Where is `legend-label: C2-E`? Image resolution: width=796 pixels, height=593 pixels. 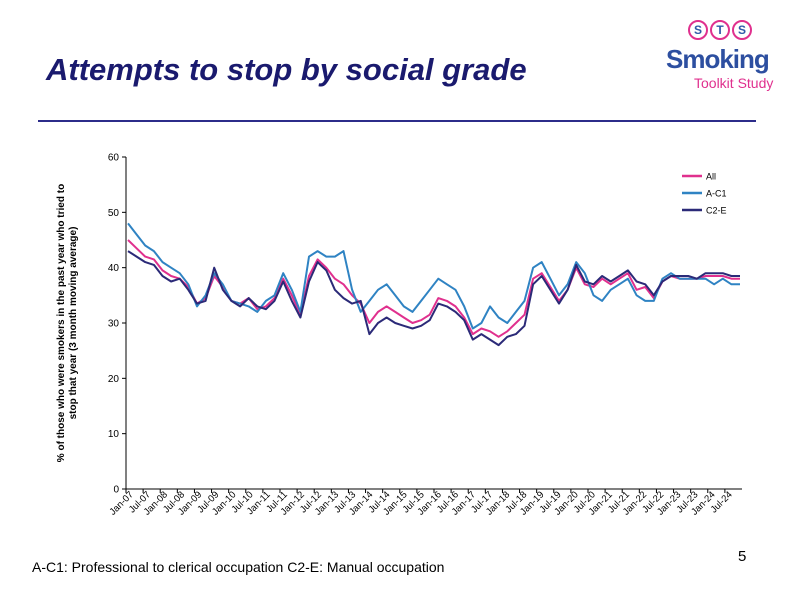 legend-label: C2-E is located at coordinates (716, 211).